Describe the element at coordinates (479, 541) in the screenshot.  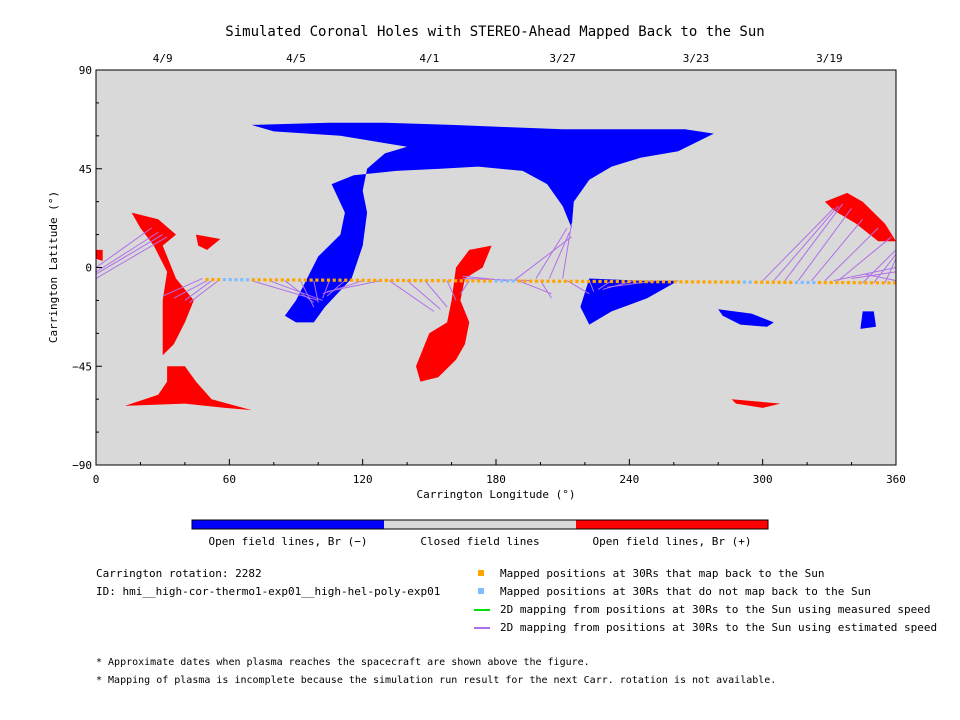
I see `colorbar-label: Closed field lines` at that location.